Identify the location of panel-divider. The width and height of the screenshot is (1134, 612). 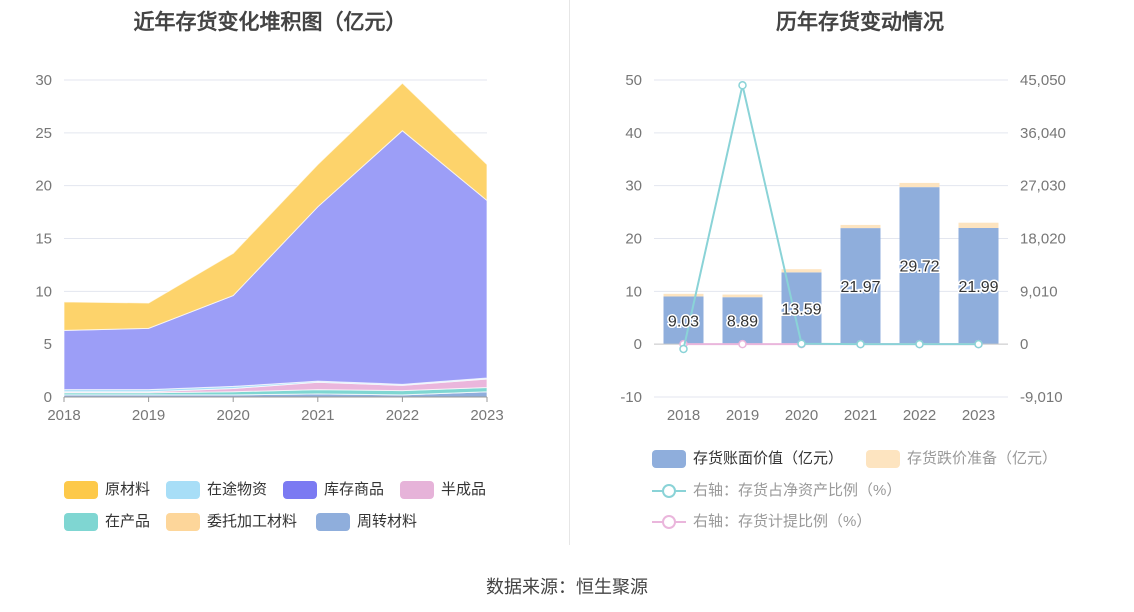
(569, 272).